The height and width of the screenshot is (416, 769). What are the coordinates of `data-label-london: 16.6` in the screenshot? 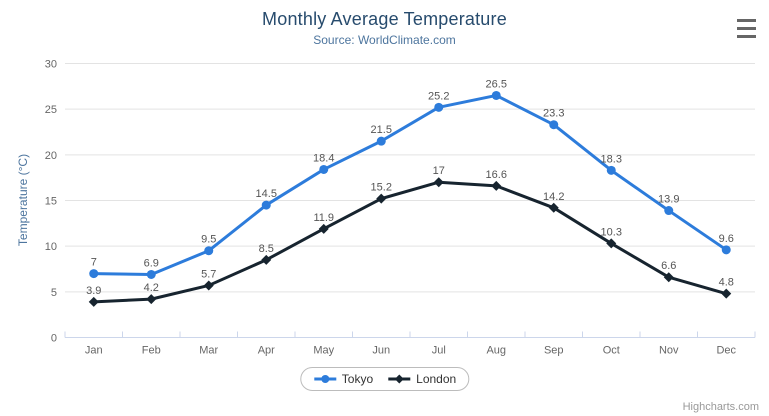 It's located at (496, 175).